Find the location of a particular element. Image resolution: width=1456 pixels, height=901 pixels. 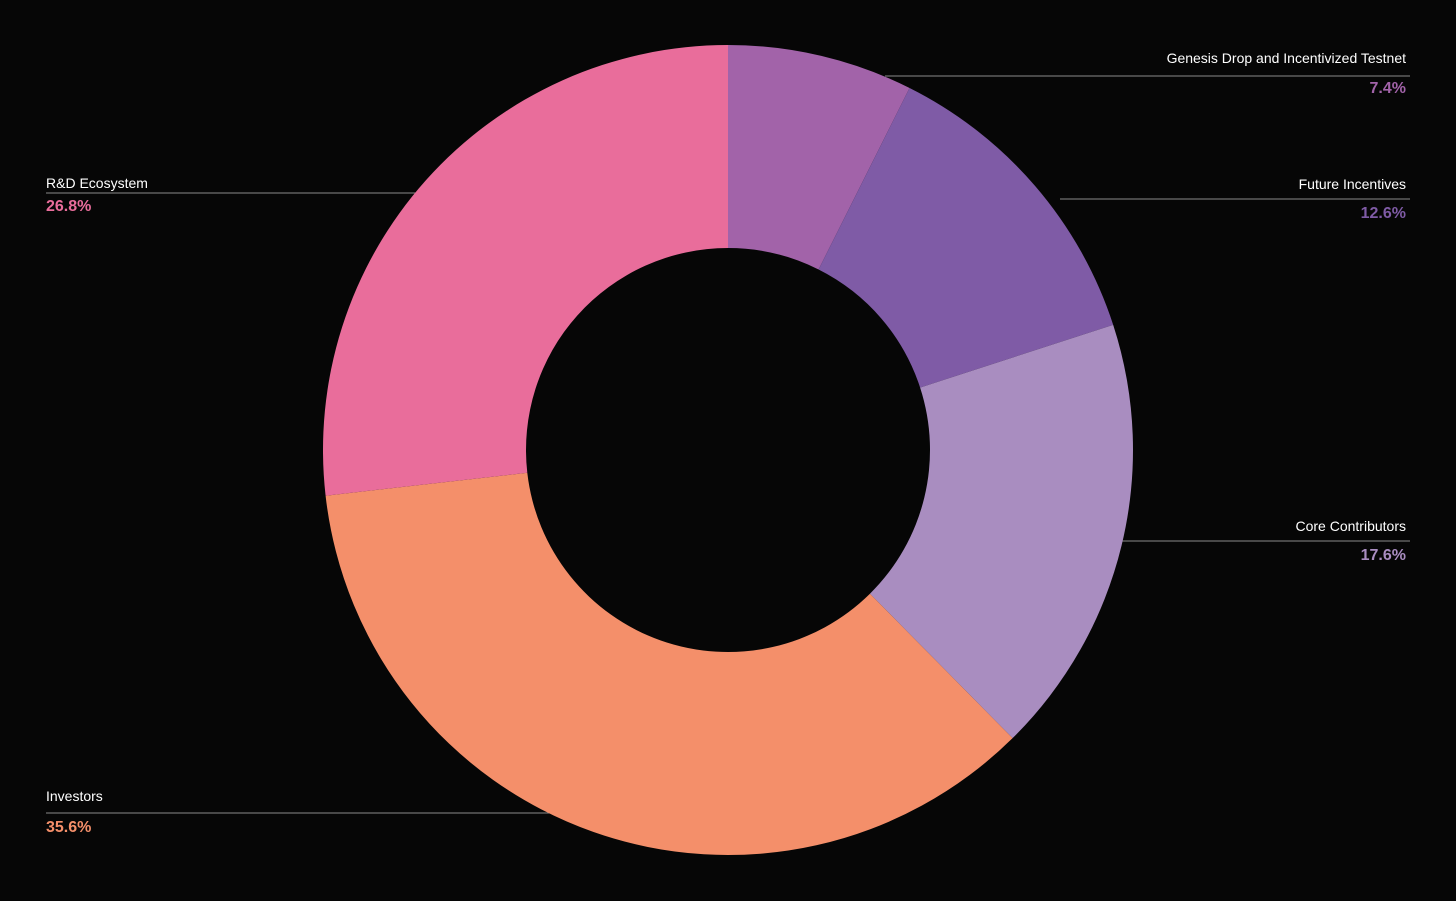

slice-rd-ecosystem is located at coordinates (525, 270).